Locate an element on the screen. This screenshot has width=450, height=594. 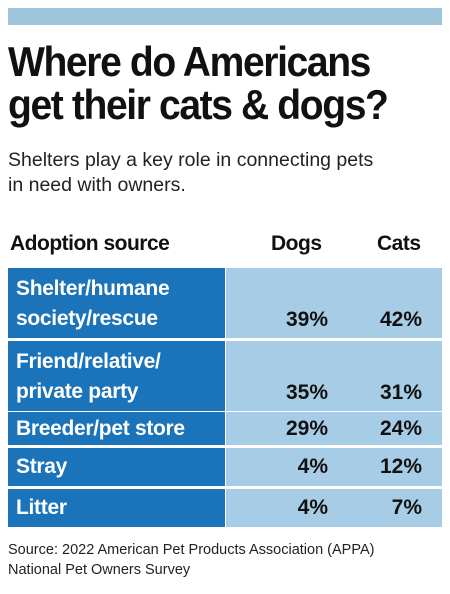
table-row: Friend/relative/private party 35% 31% is located at coordinates (225, 376).